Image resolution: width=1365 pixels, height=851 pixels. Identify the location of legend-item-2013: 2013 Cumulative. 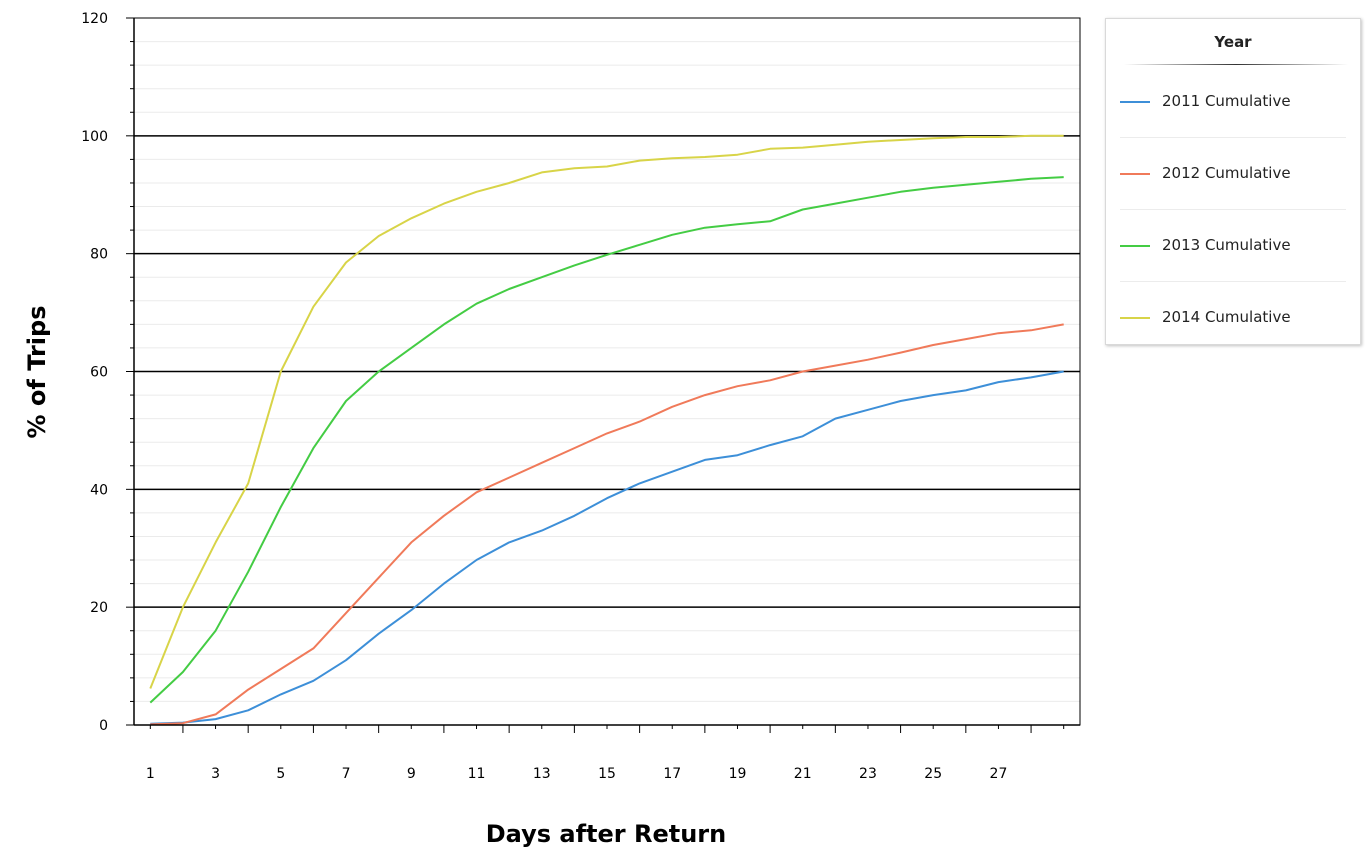
(1233, 246).